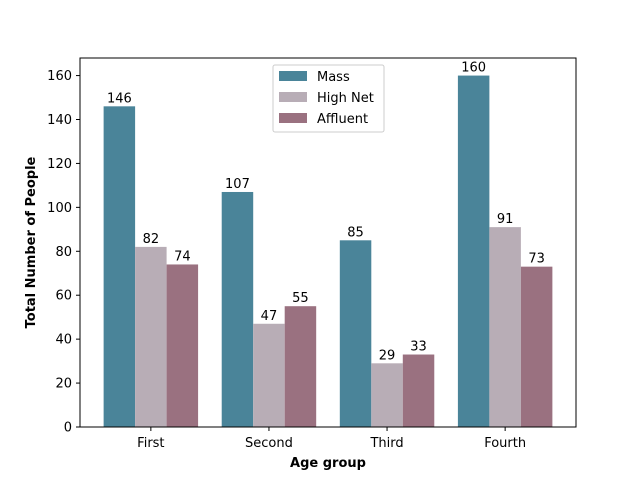  I want to click on bar-value-label: 146, so click(119, 98).